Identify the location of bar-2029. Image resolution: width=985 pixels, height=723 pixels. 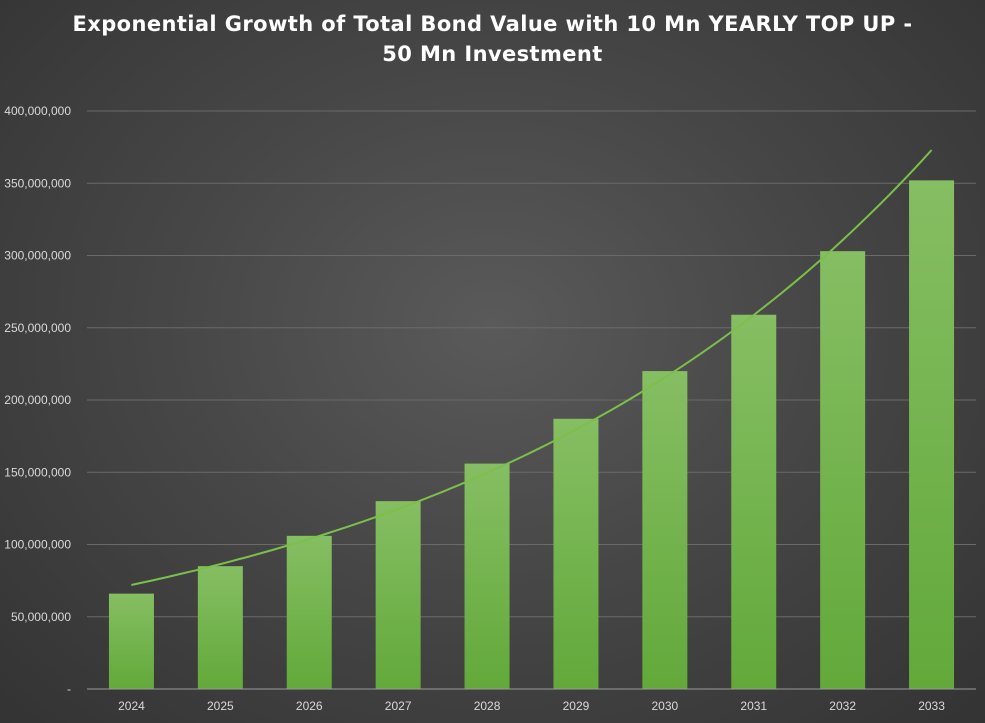
(576, 553).